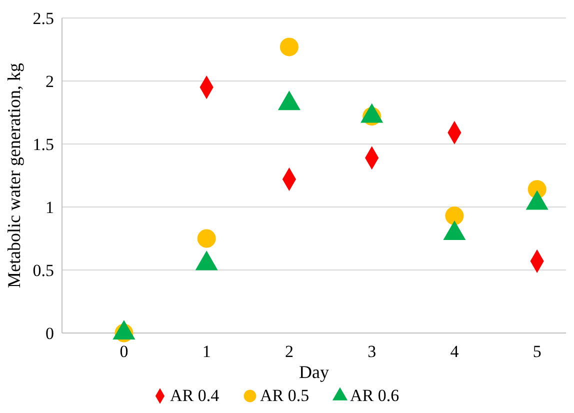 The height and width of the screenshot is (413, 574). I want to click on x-tick-label: 1, so click(206, 351).